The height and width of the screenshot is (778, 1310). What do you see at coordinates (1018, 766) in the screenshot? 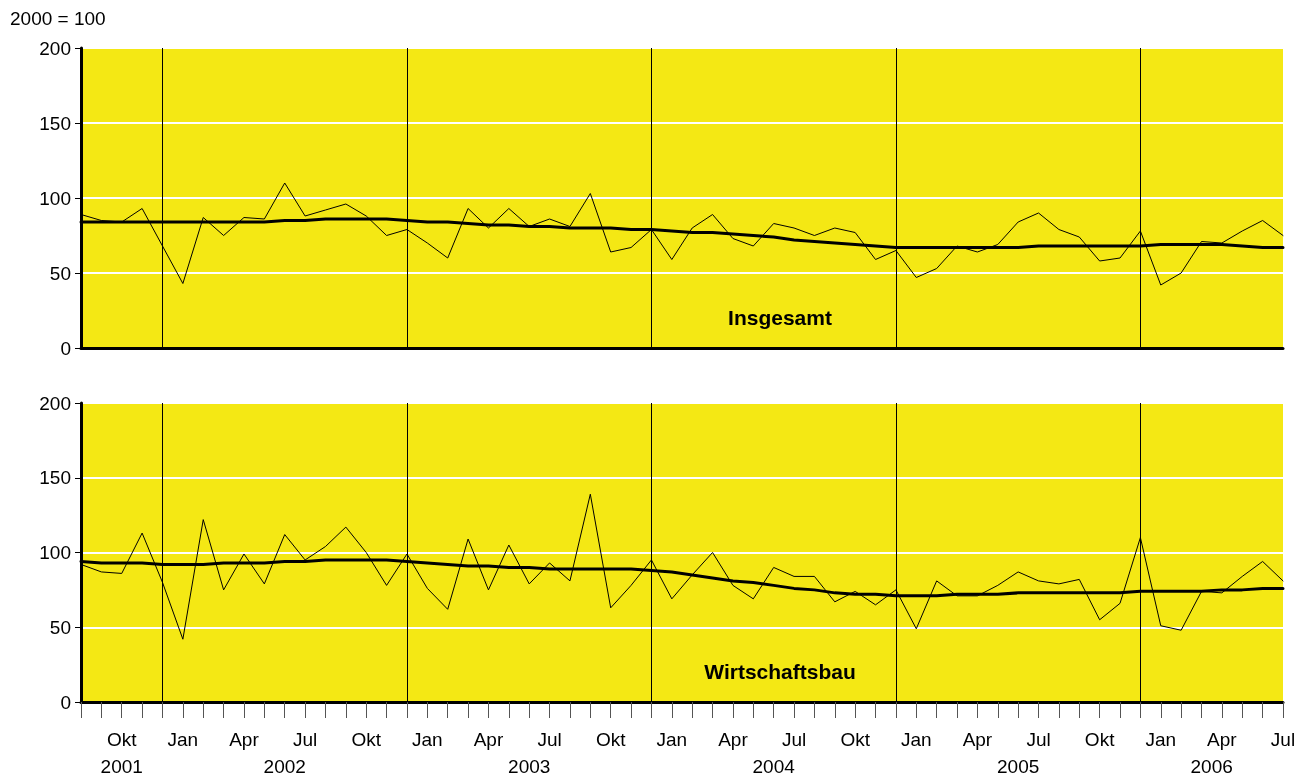
I see `text: 2005` at bounding box center [1018, 766].